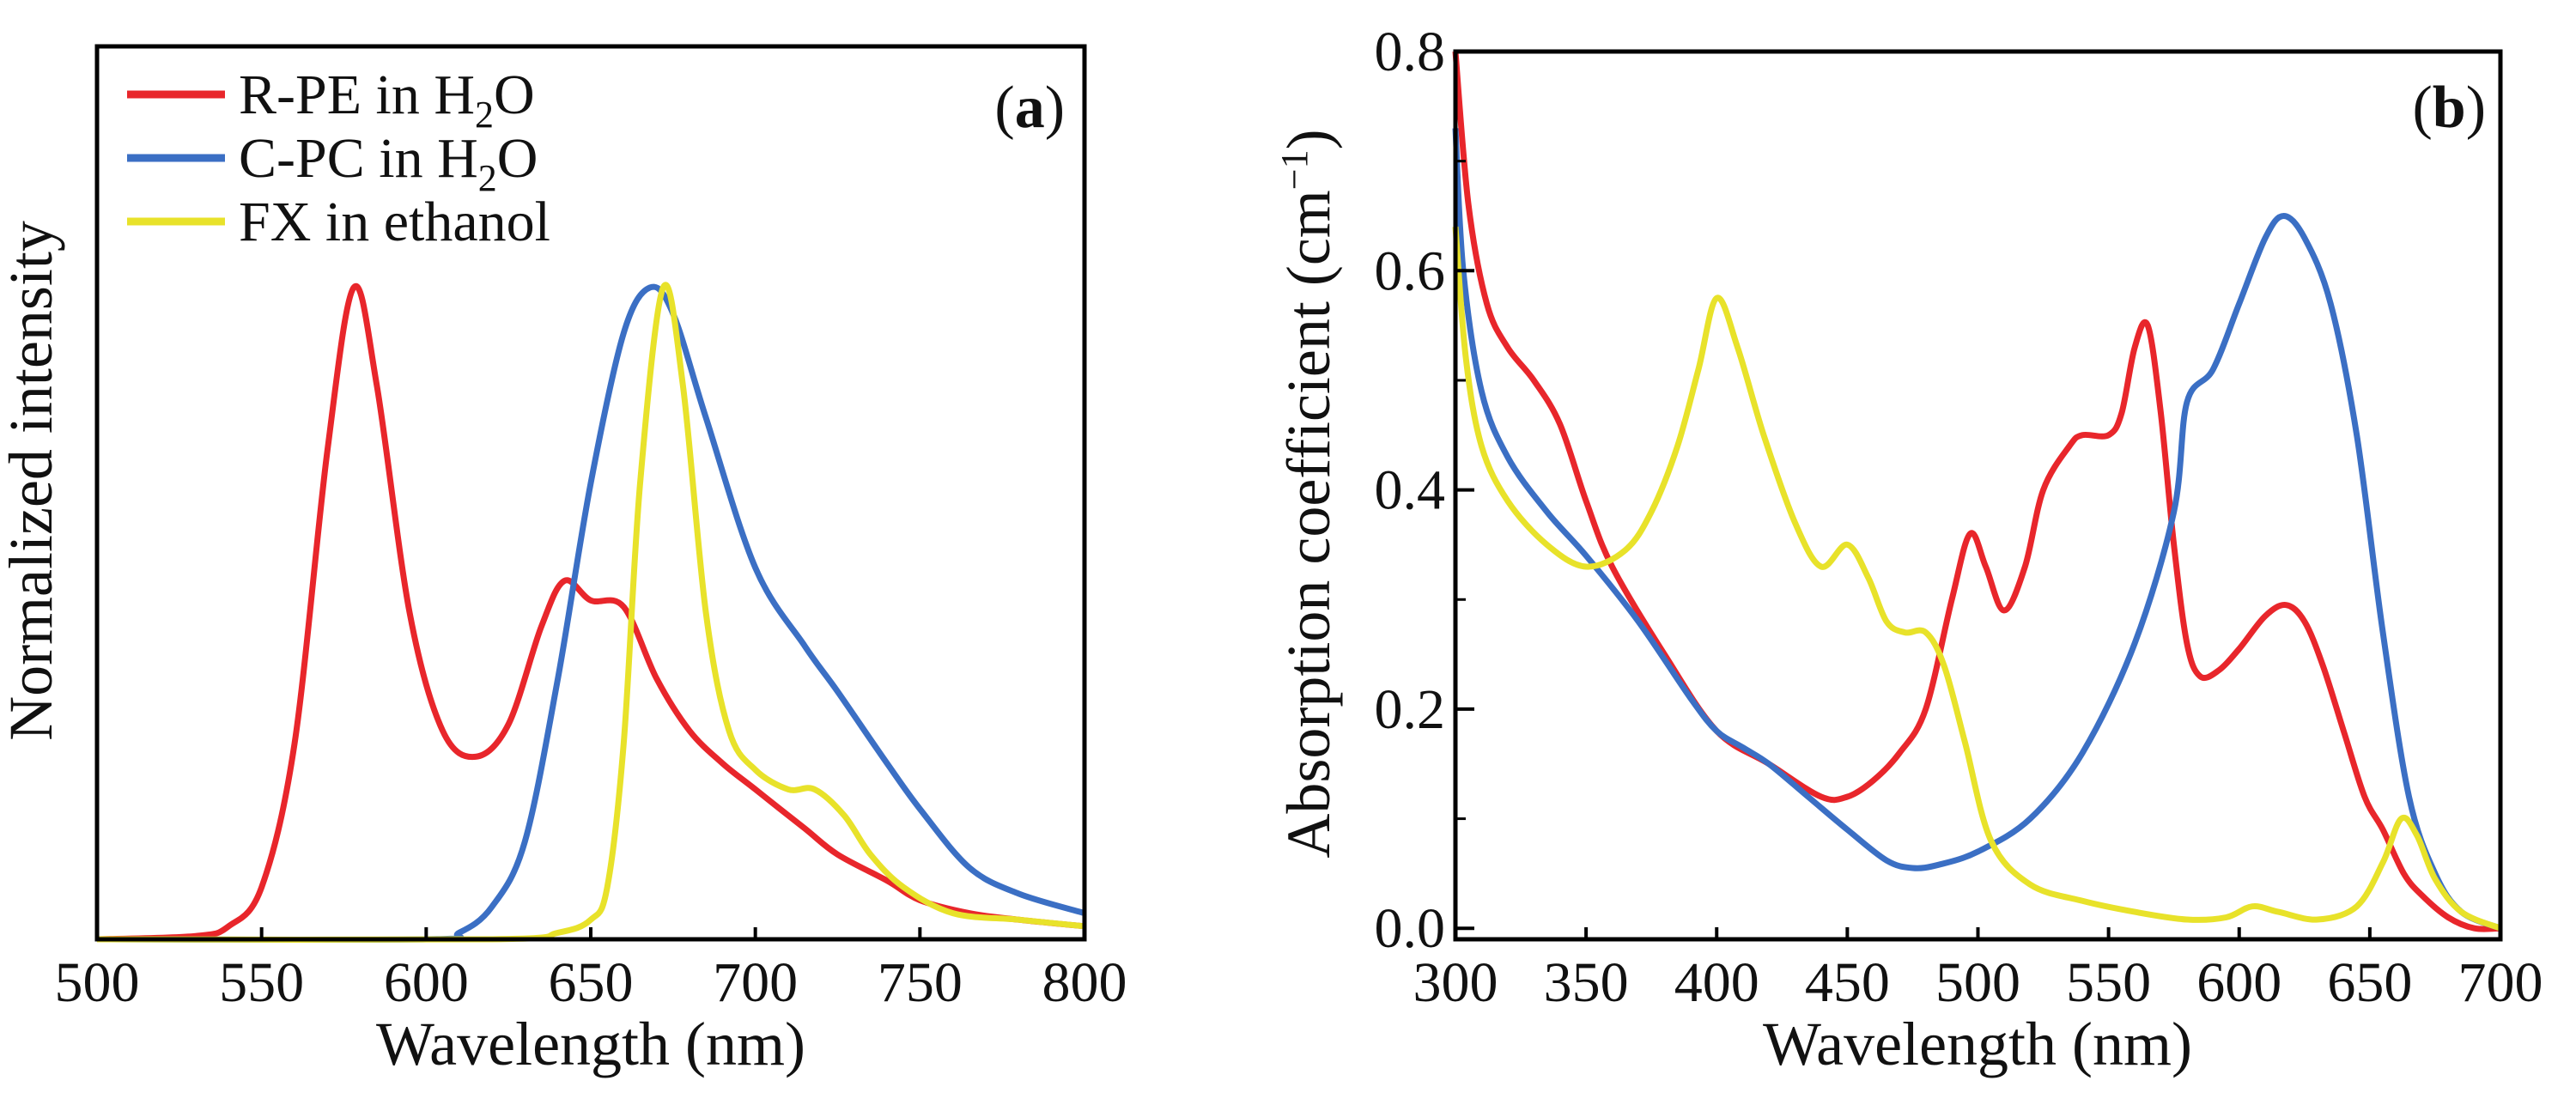 This screenshot has width=2576, height=1117. Describe the element at coordinates (1308, 139) in the screenshot. I see `y-title-tail: )` at that location.